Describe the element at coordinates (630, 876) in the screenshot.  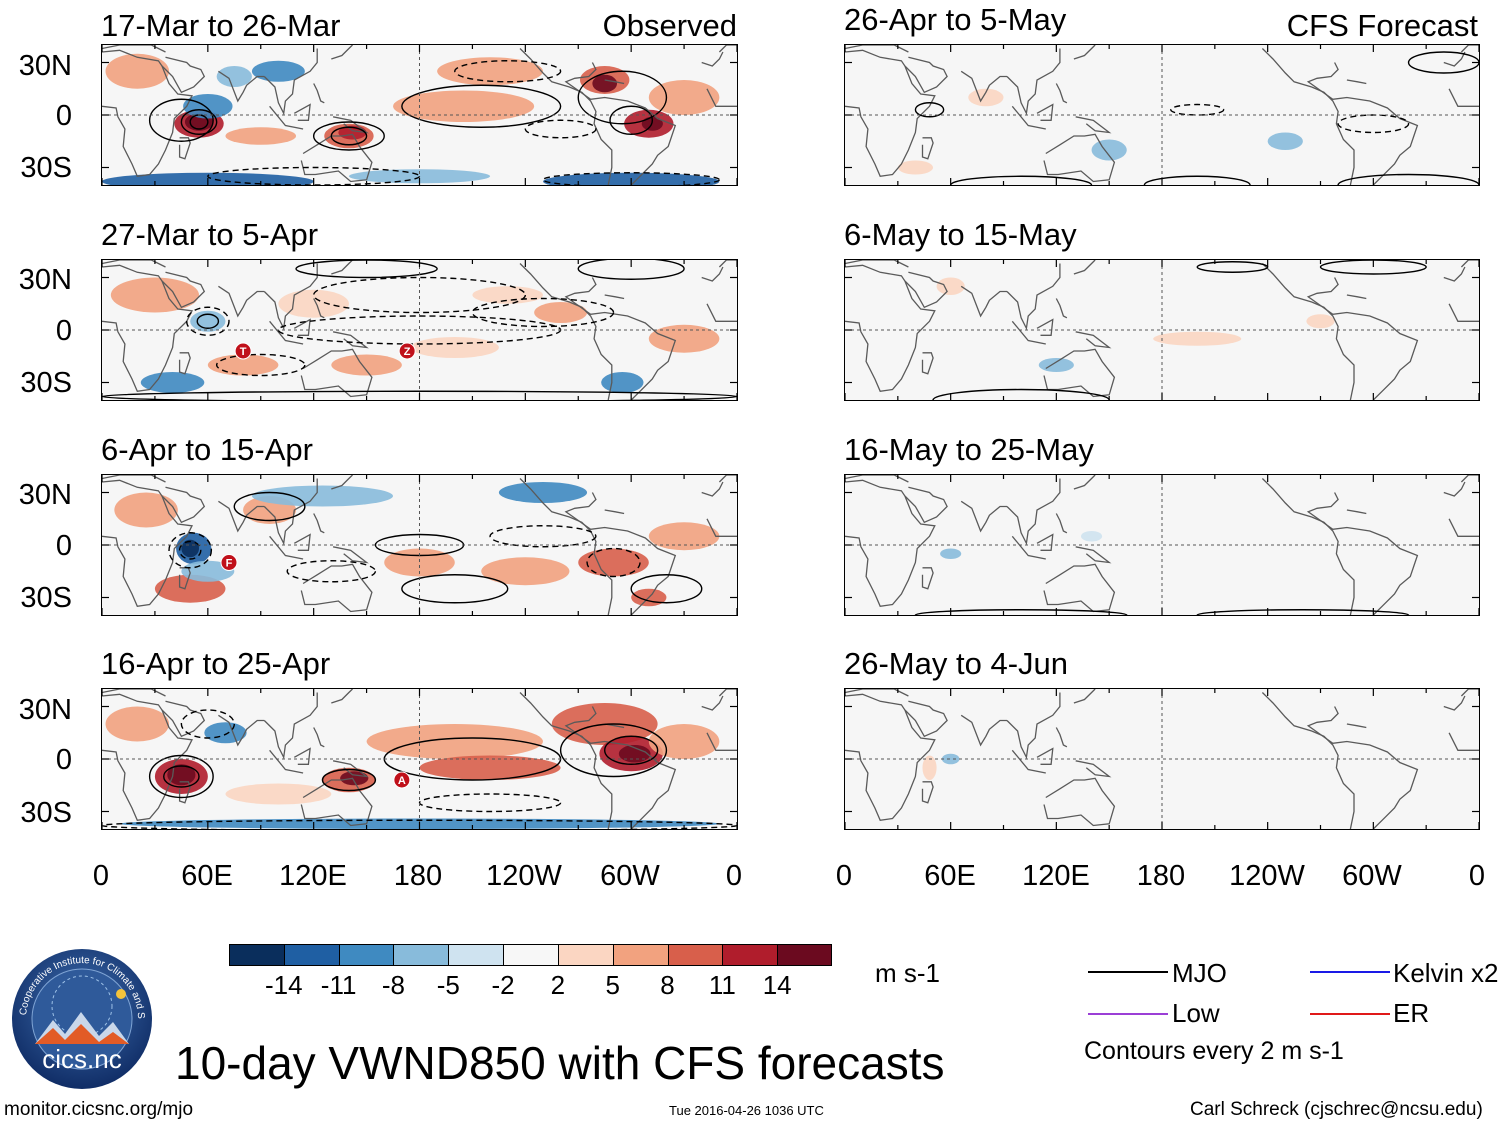
I see `lon-label-left-60w: 60W` at that location.